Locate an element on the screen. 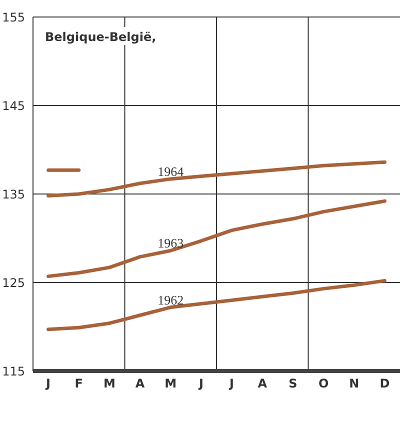 The image size is (400, 421). y-tick-label: 135 is located at coordinates (13, 194).